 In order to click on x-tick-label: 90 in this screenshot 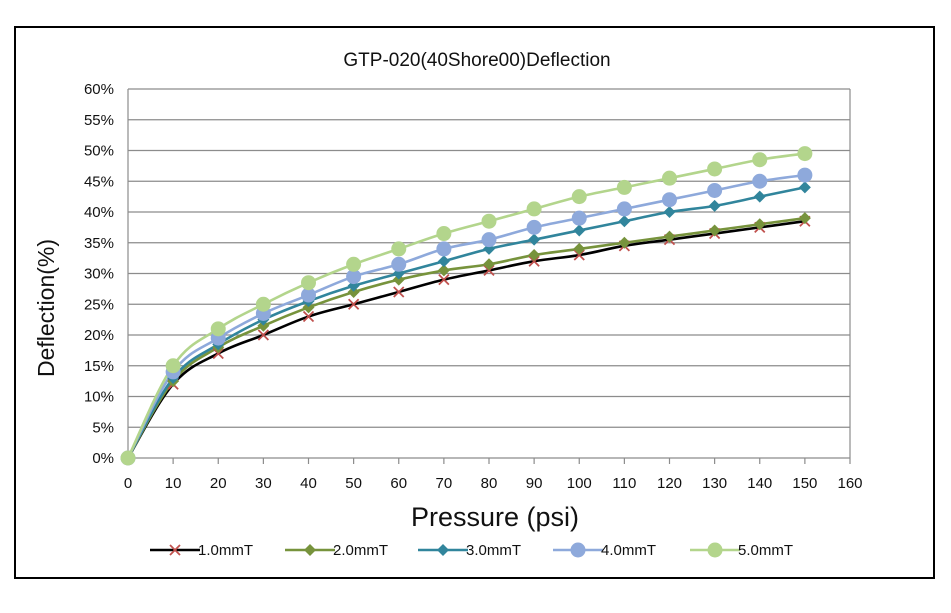, I will do `click(534, 483)`.